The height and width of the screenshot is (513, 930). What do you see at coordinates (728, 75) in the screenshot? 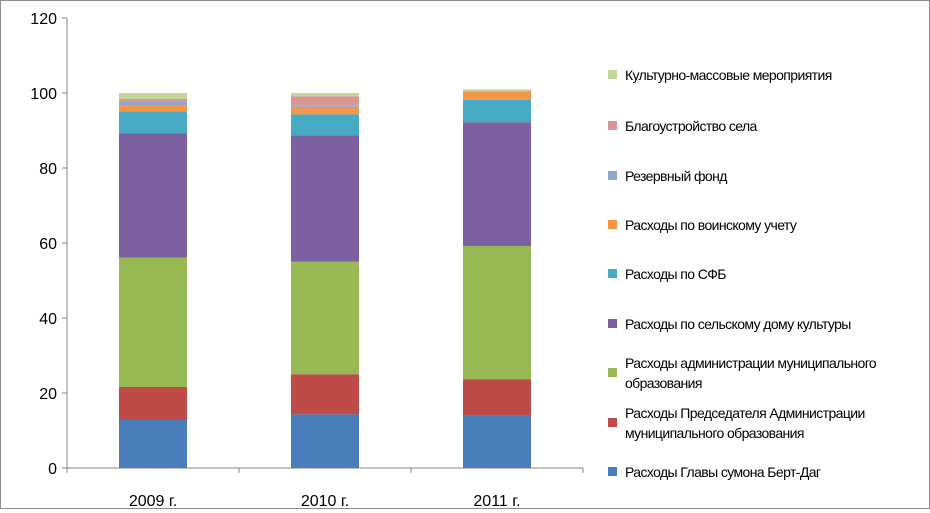
I see `legend-label: Культурно-массовые мероприятия` at bounding box center [728, 75].